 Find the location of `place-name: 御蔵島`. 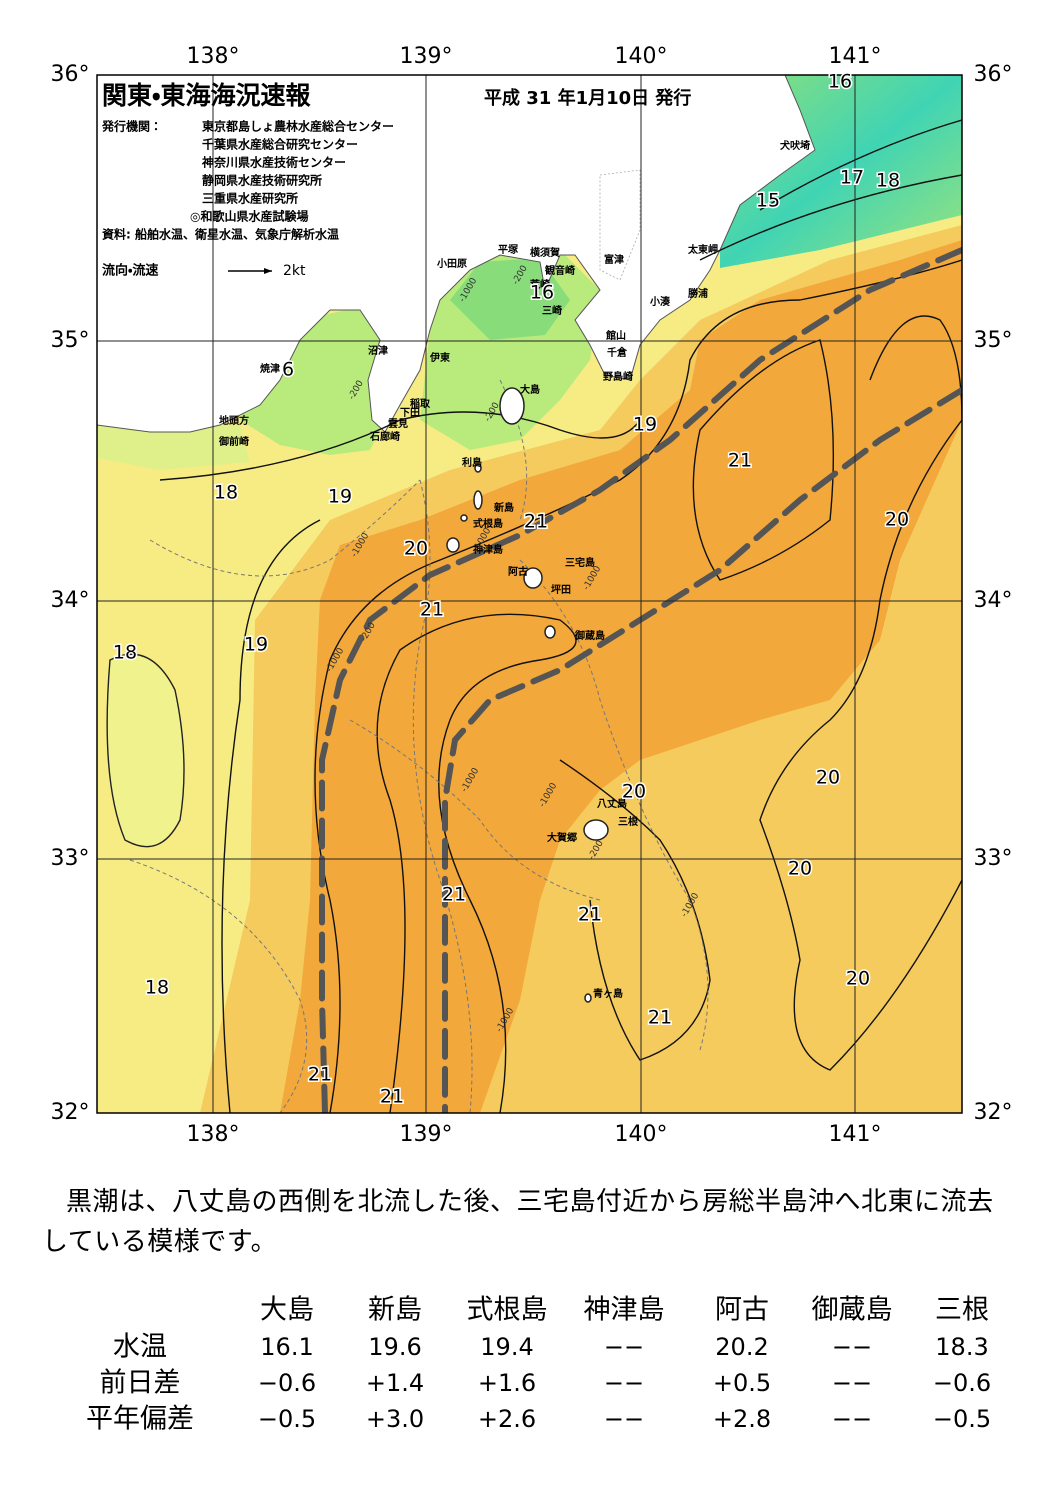

place-name: 御蔵島 is located at coordinates (589, 635).